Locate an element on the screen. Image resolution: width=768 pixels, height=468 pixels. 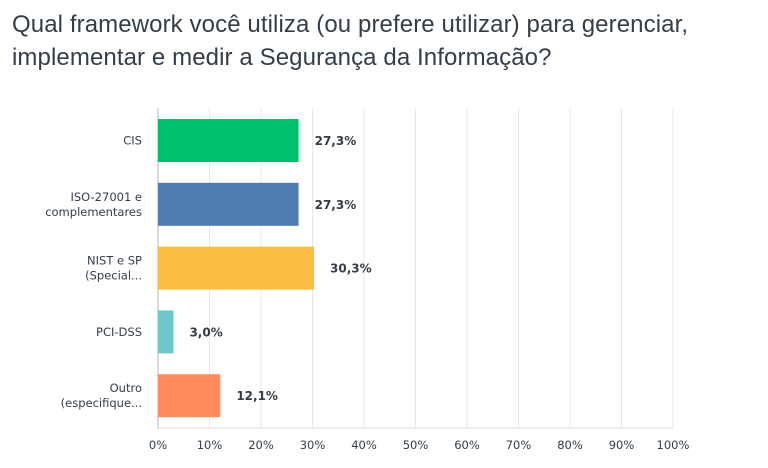
category-label: PCI-DSS is located at coordinates (119, 332).